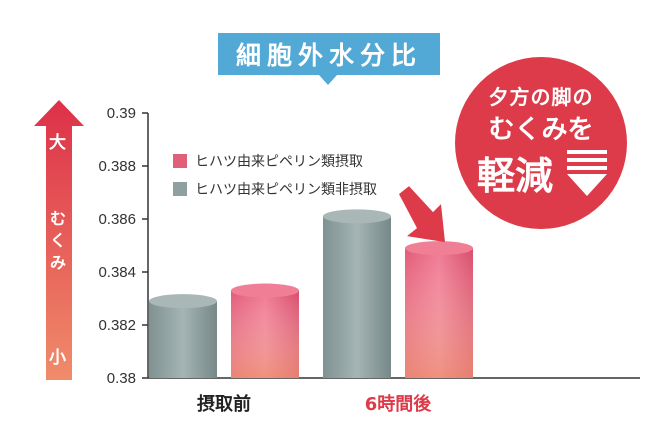  I want to click on result-badge: 夕方の脚の むくみを 軽減, so click(541, 143).